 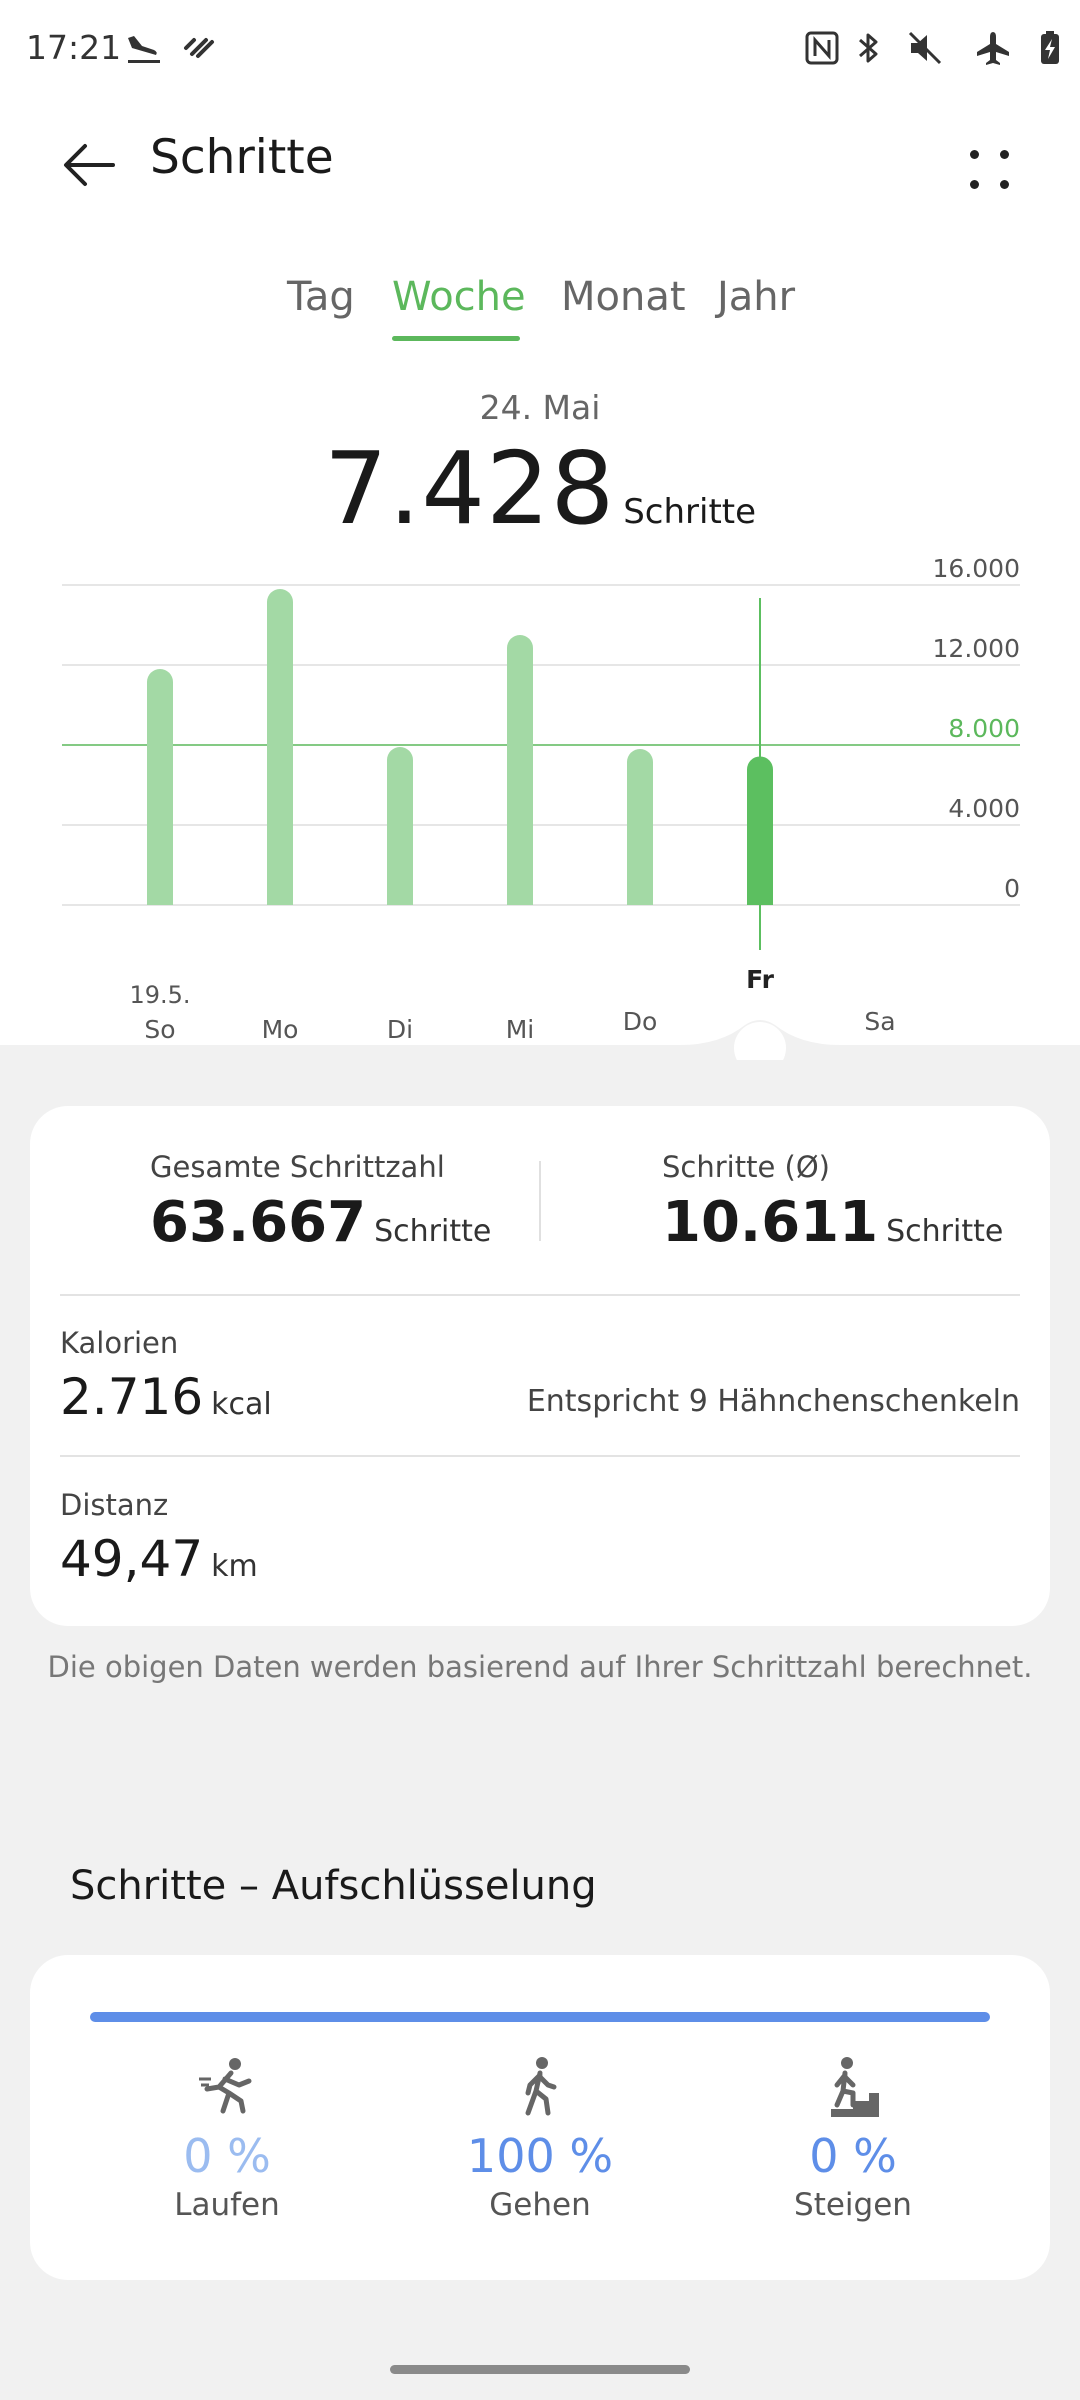 I want to click on distance: 49,47 km, so click(x=159, y=1559).